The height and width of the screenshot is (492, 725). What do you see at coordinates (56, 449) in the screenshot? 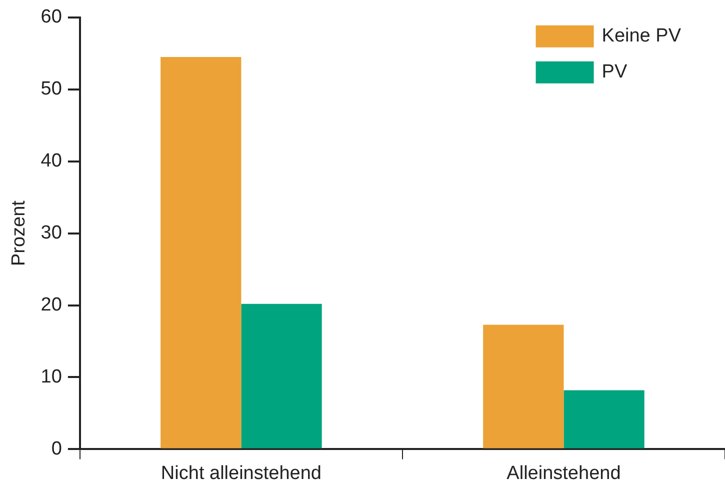
I see `y-tick-label: 0` at bounding box center [56, 449].